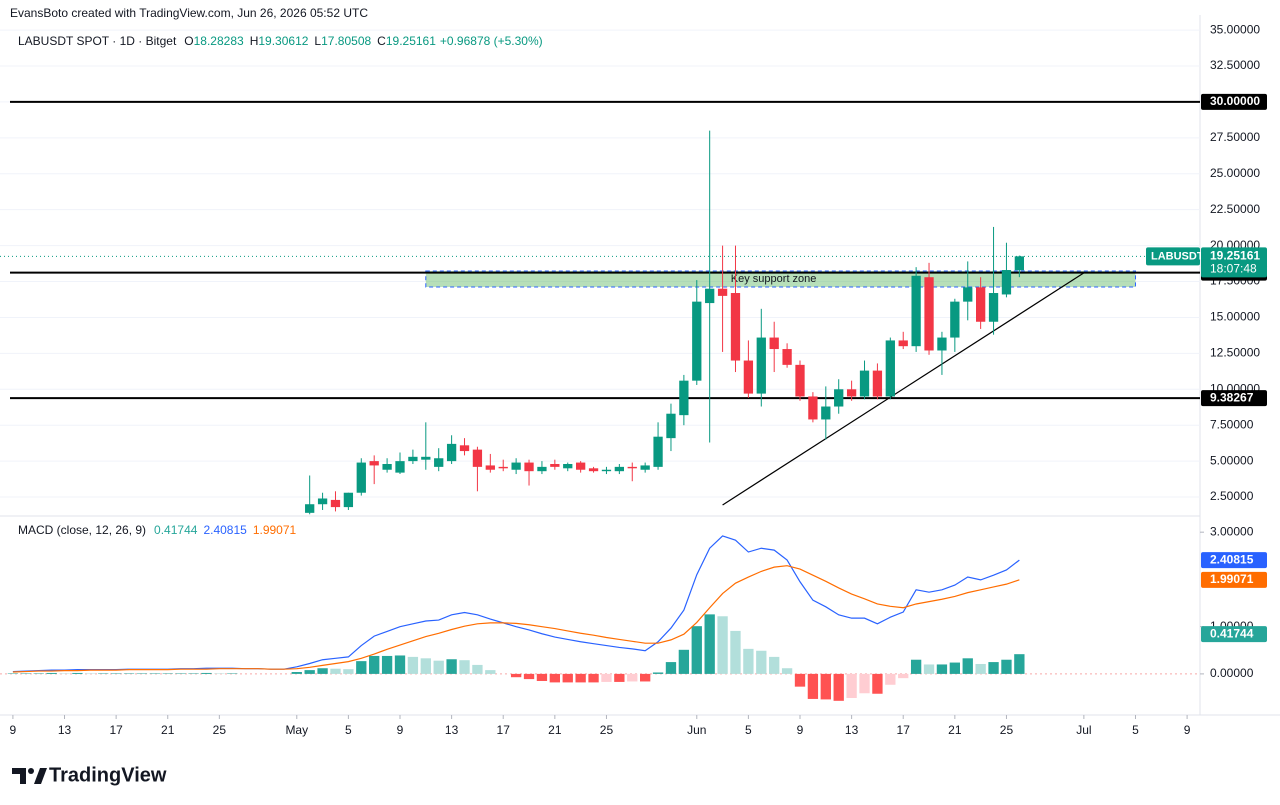 This screenshot has width=1280, height=805. Describe the element at coordinates (1173, 256) in the screenshot. I see `ticker-box` at that location.